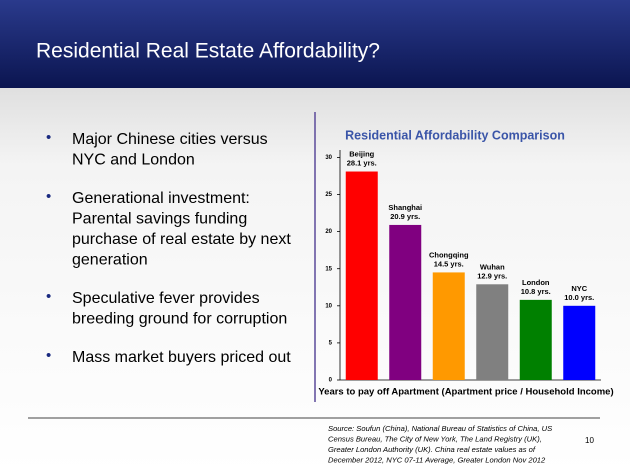 This screenshot has width=630, height=472. I want to click on y-tick-label: 10, so click(328, 306).